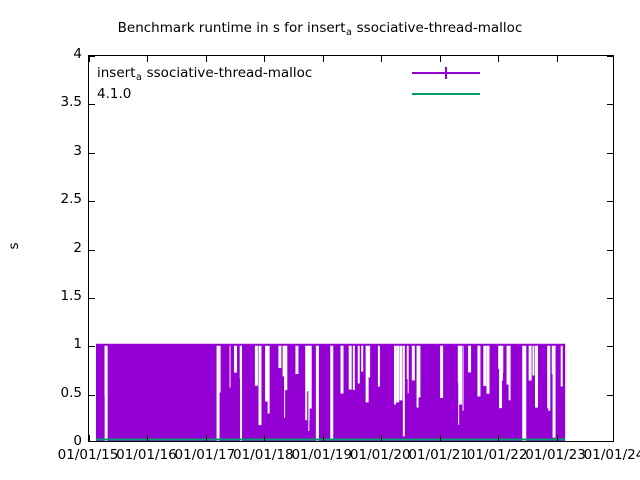 This screenshot has width=640, height=480. What do you see at coordinates (77, 54) in the screenshot?
I see `y-tick-label: 4` at bounding box center [77, 54].